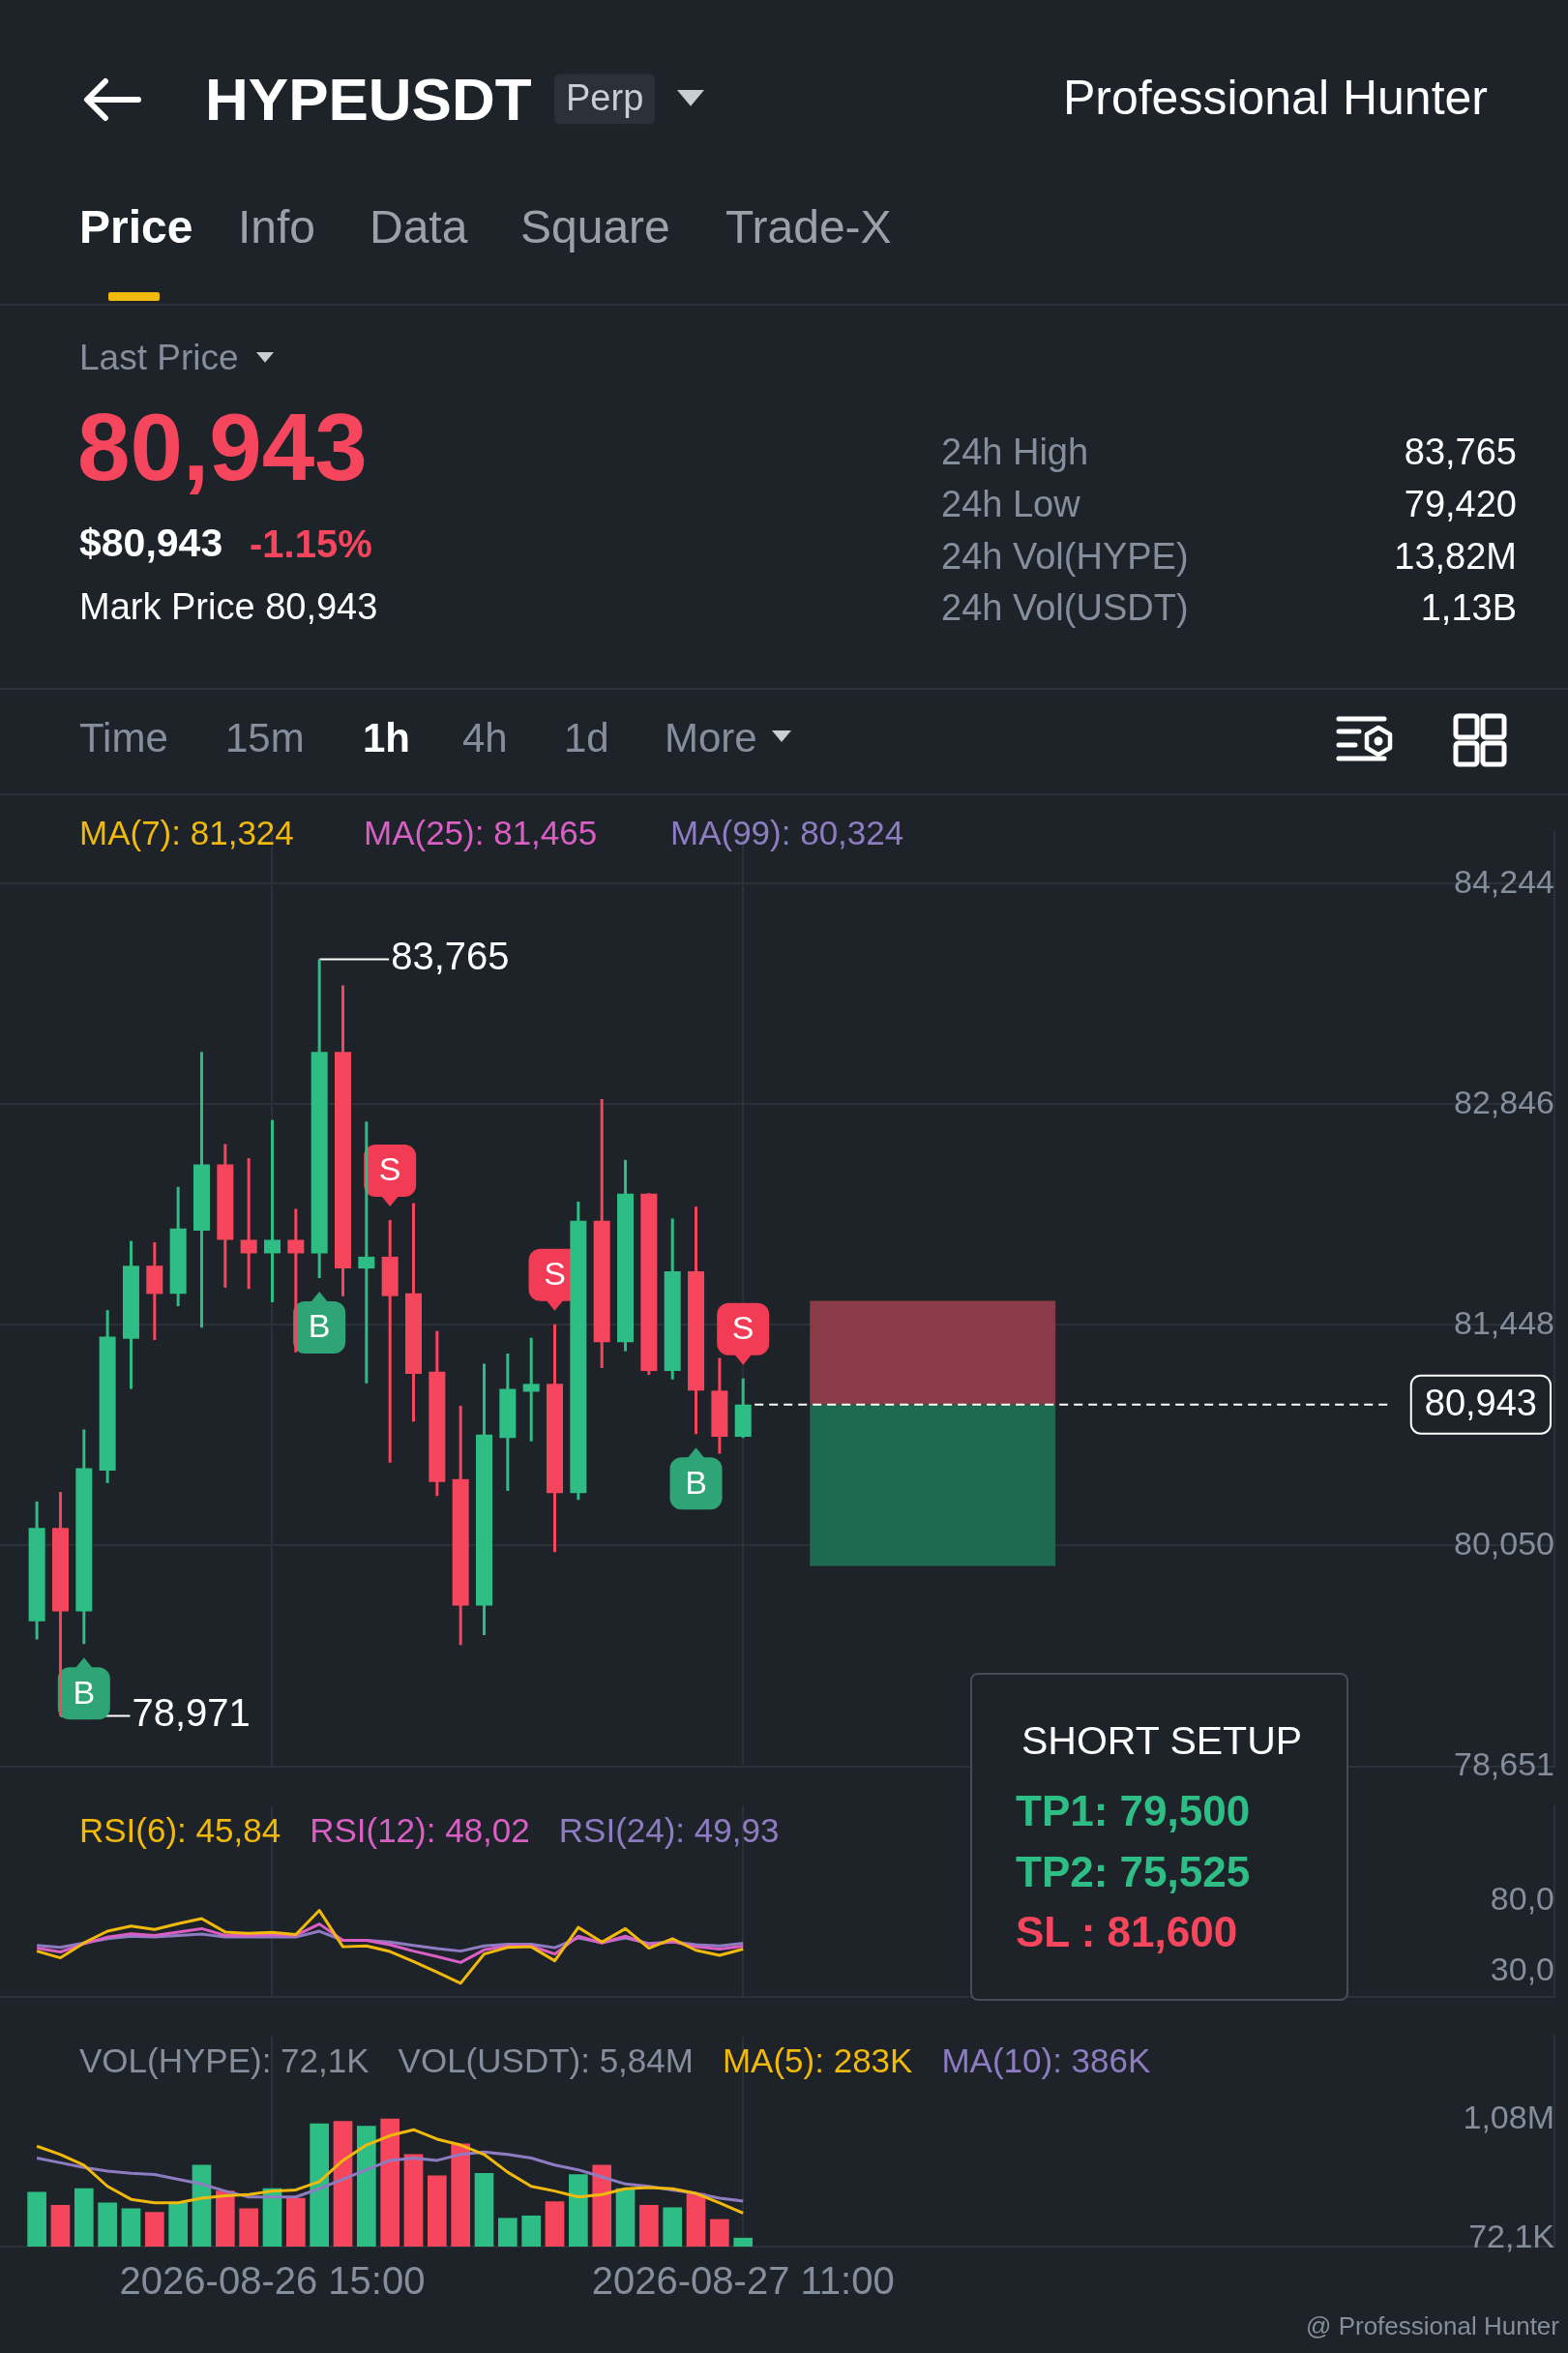  Describe the element at coordinates (1065, 557) in the screenshot. I see `text: 24h Vol(HYPE)` at that location.